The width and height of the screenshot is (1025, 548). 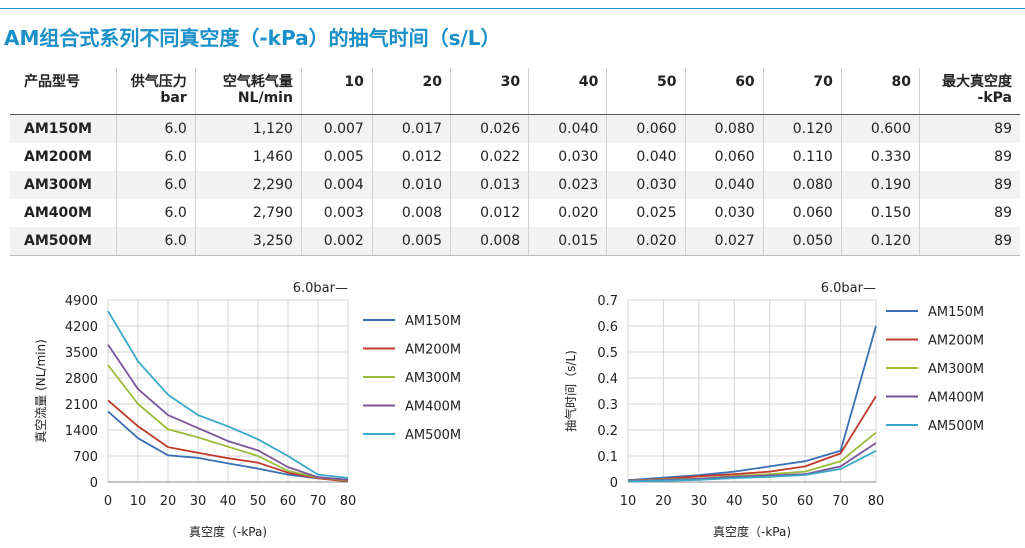 What do you see at coordinates (607, 405) in the screenshot?
I see `y-tick-label: 0.3` at bounding box center [607, 405].